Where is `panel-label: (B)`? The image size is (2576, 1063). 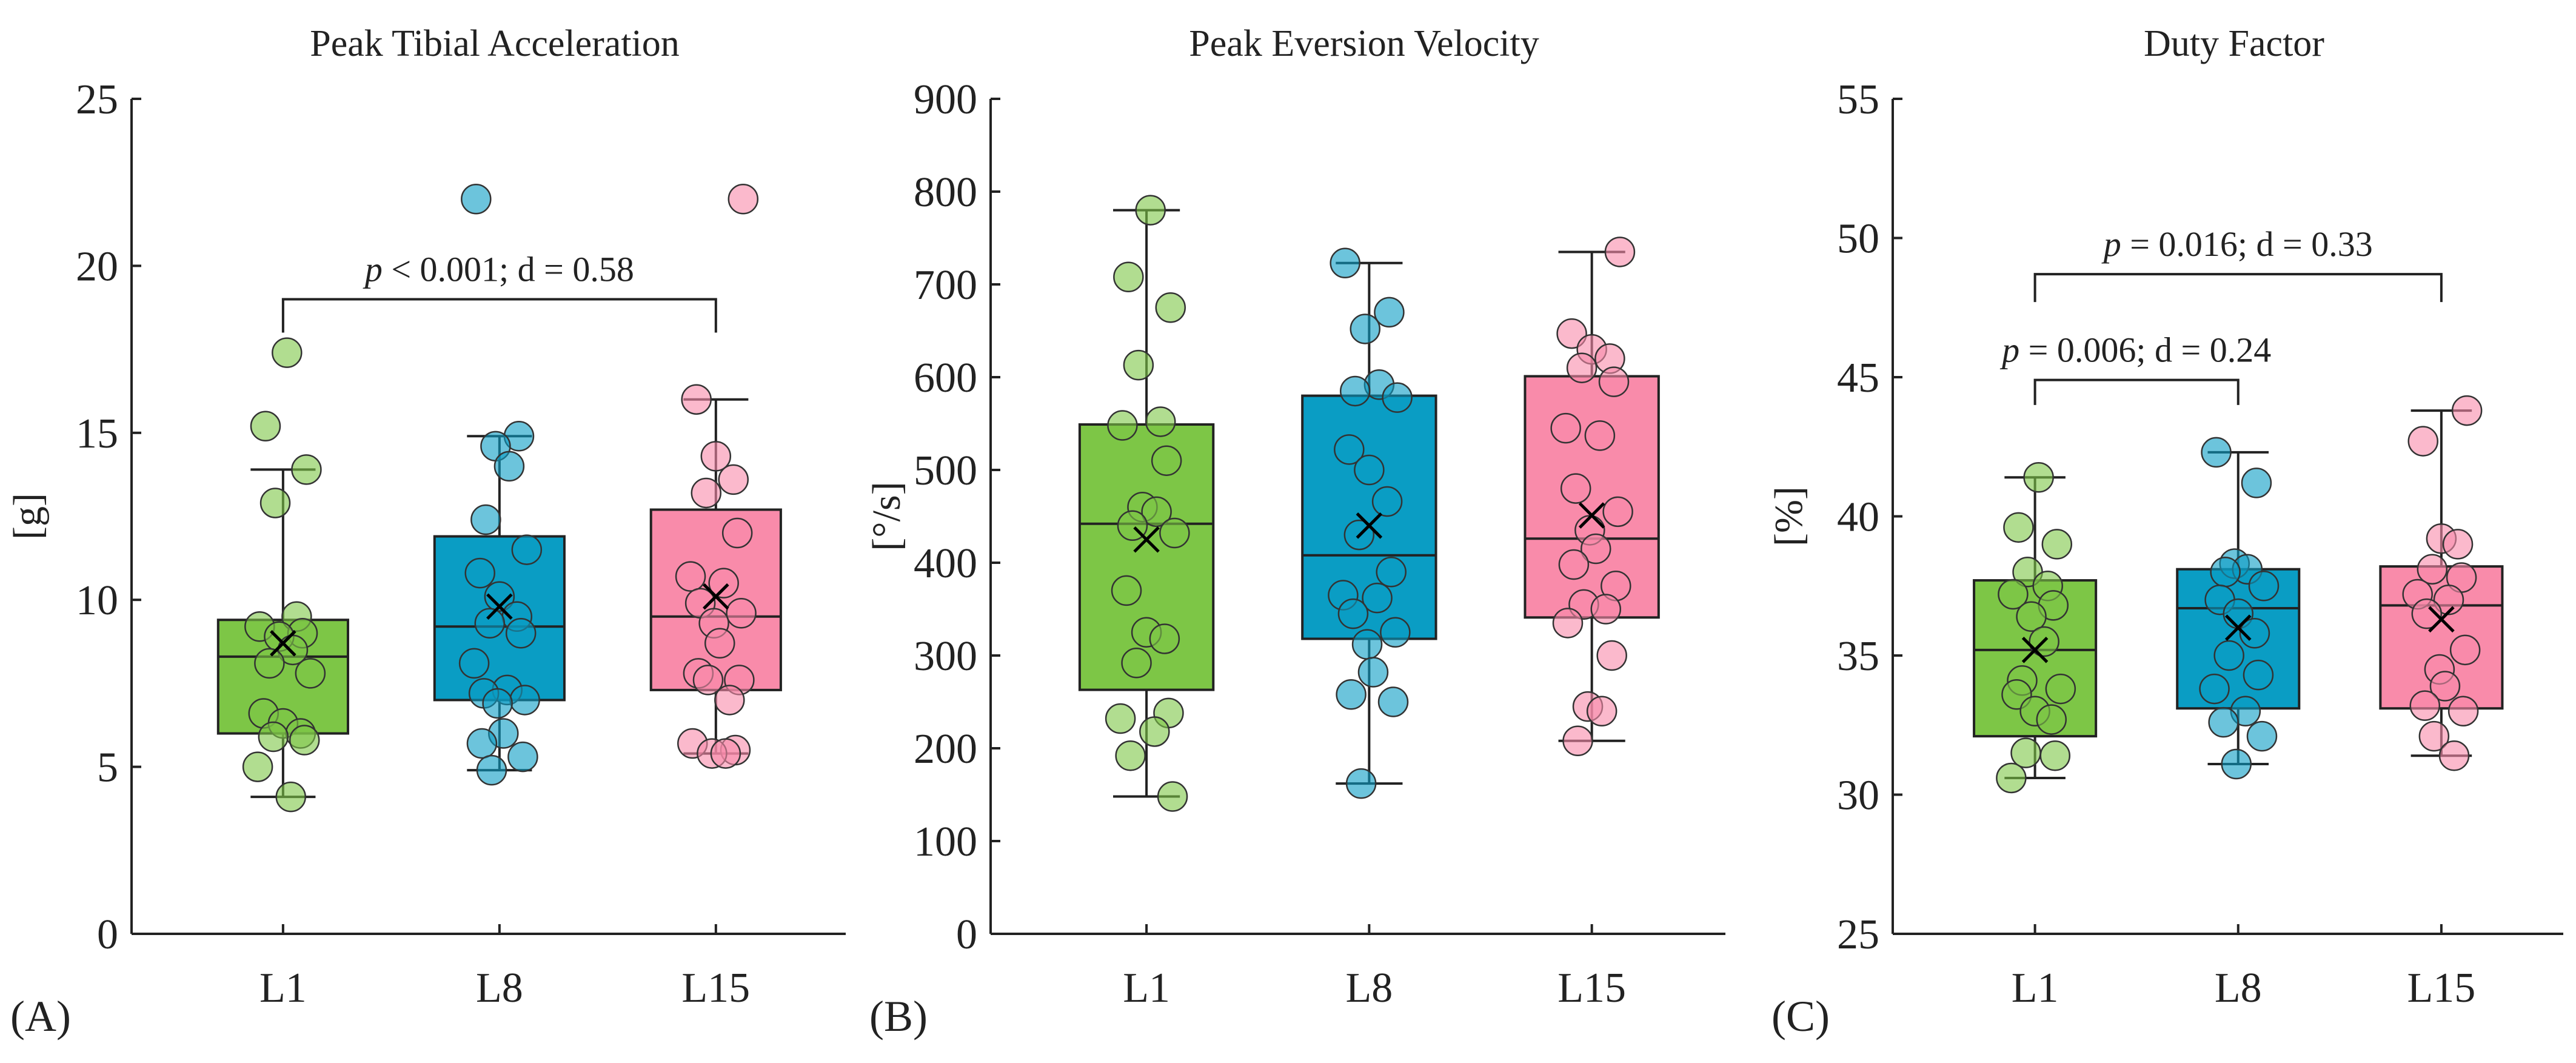
panel-label: (B) is located at coordinates (898, 1016).